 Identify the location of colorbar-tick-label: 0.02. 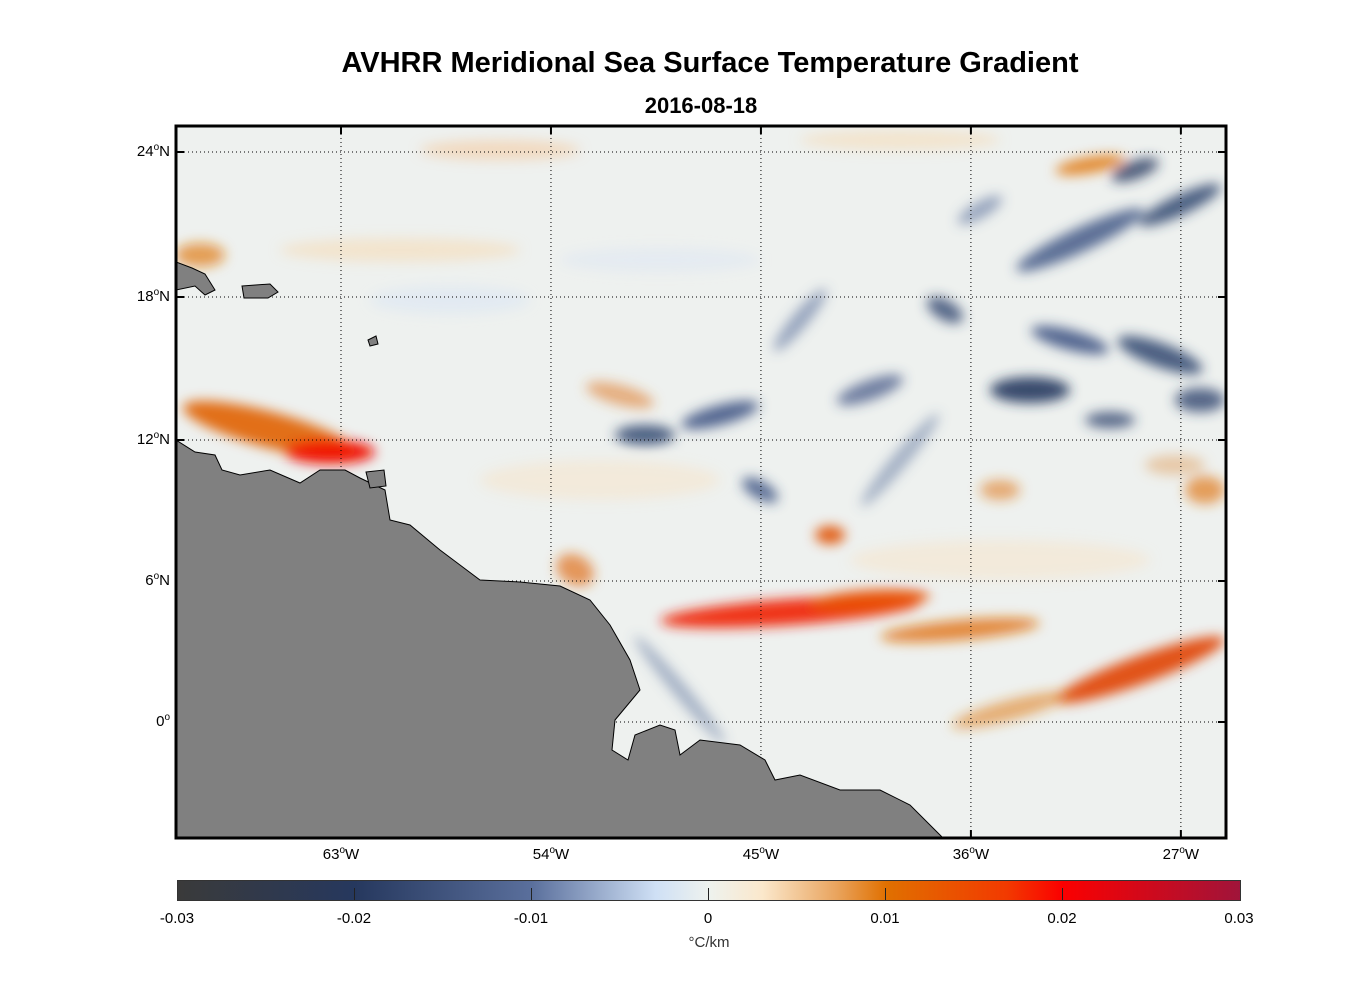
(1062, 918).